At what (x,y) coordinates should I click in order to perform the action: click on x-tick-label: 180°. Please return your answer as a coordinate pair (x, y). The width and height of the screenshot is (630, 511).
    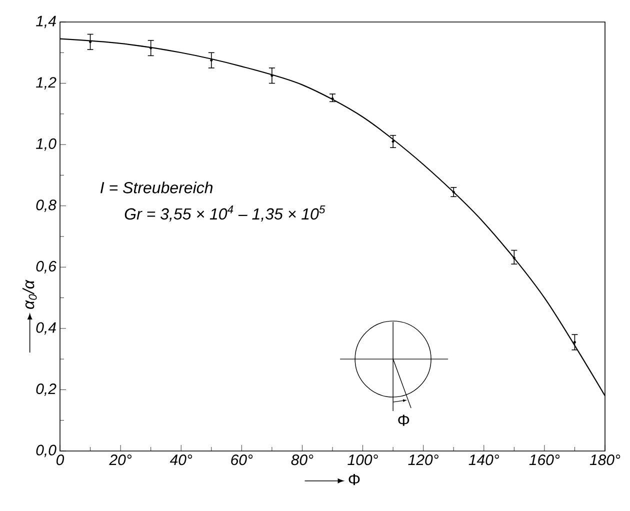
    Looking at the image, I should click on (605, 460).